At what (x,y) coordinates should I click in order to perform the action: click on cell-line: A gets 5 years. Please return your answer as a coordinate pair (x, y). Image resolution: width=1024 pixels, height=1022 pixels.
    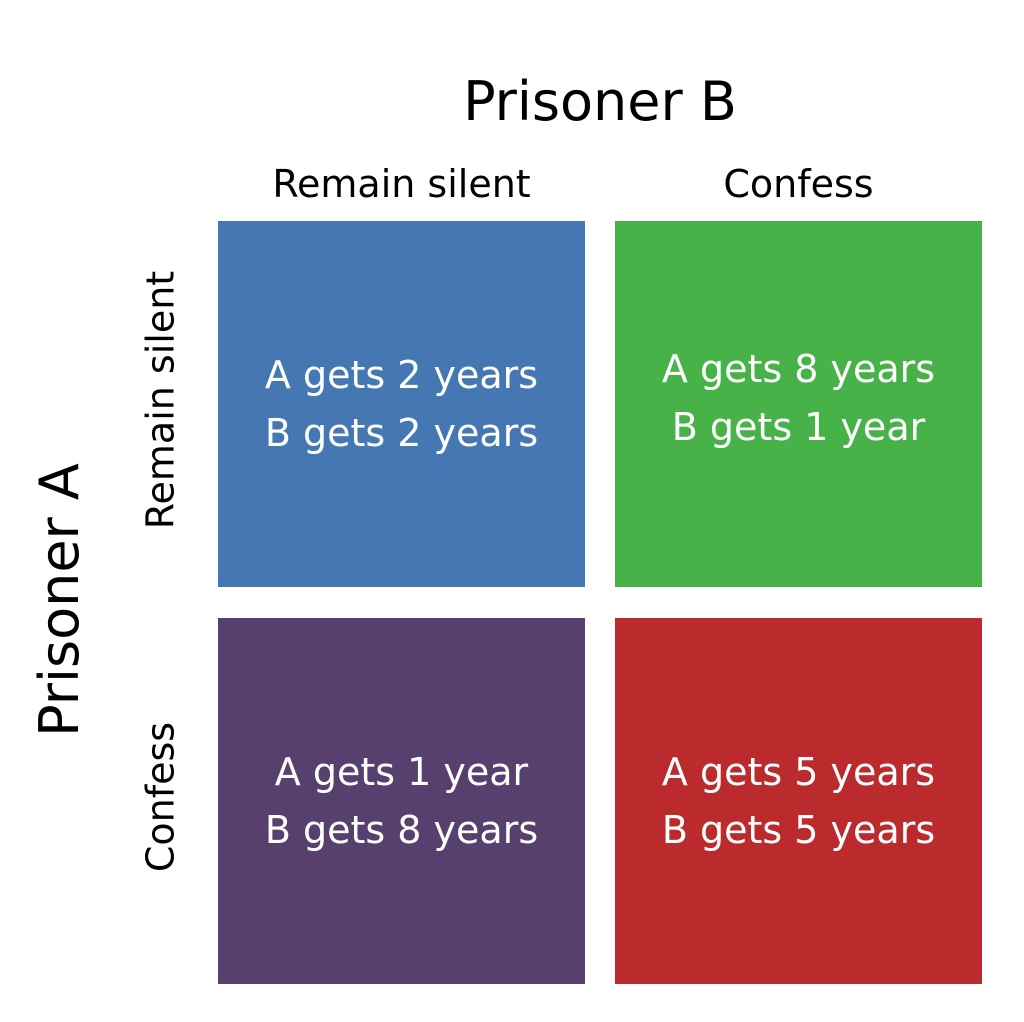
    Looking at the image, I should click on (798, 772).